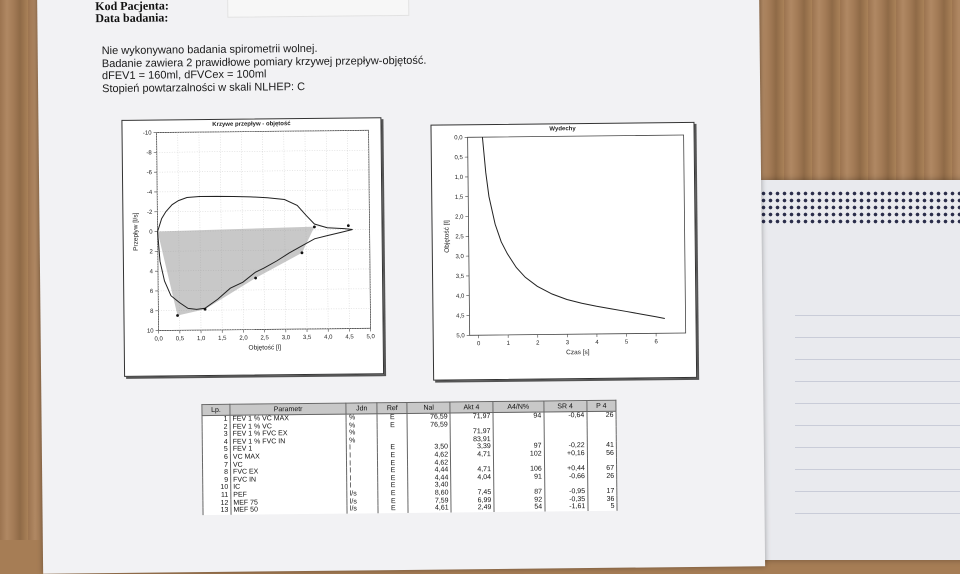 Image resolution: width=960 pixels, height=574 pixels. I want to click on table-cell: 6, so click(216, 458).